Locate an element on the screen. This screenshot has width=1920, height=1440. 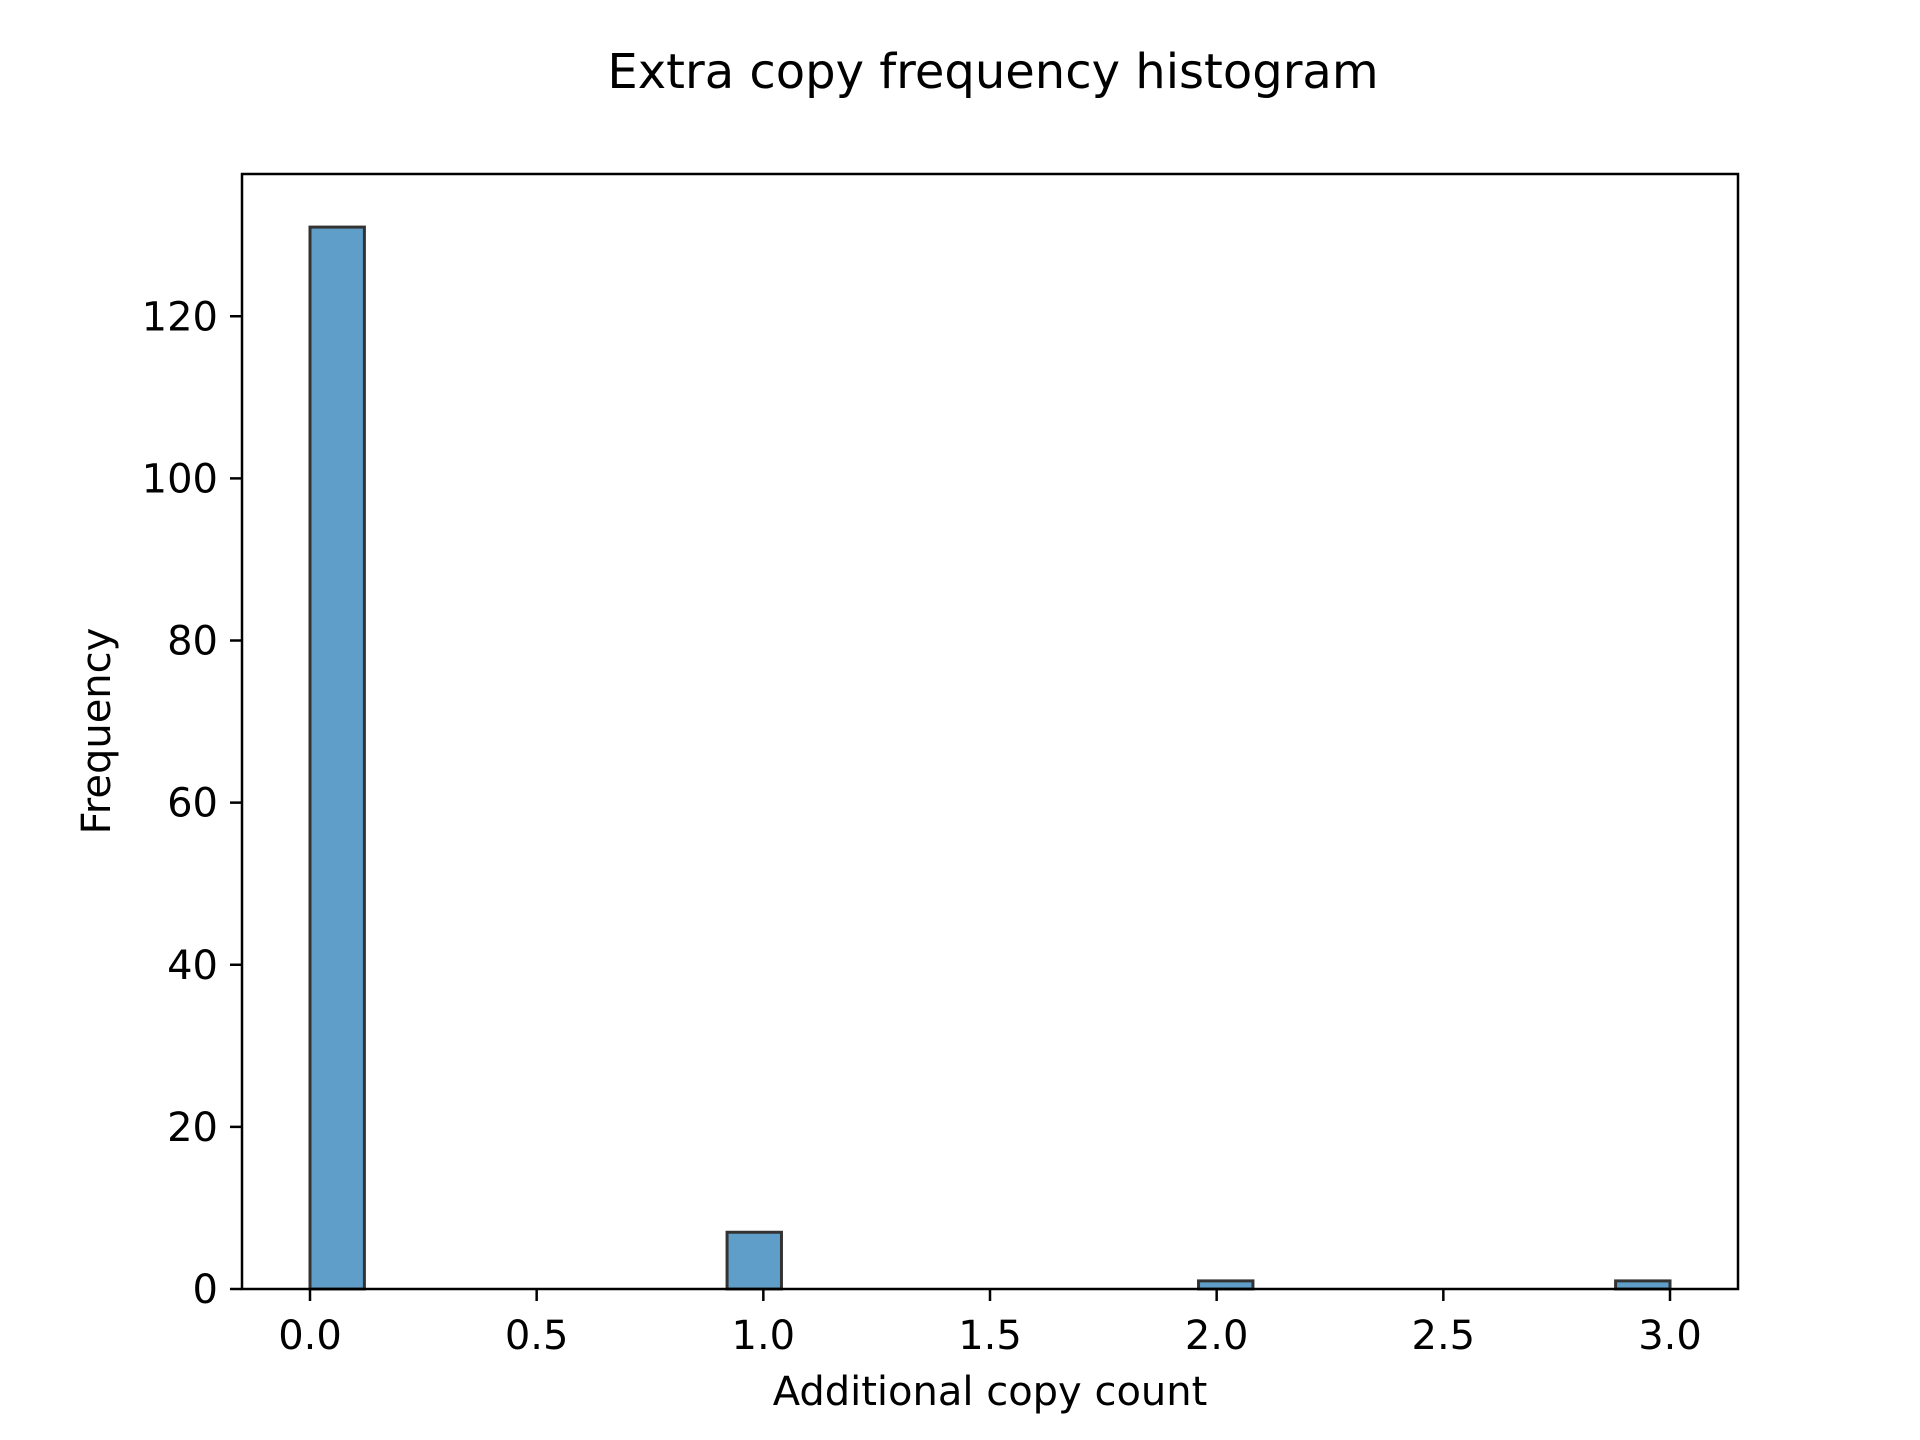
x-tick-label-1: 0.5 is located at coordinates (537, 1336).